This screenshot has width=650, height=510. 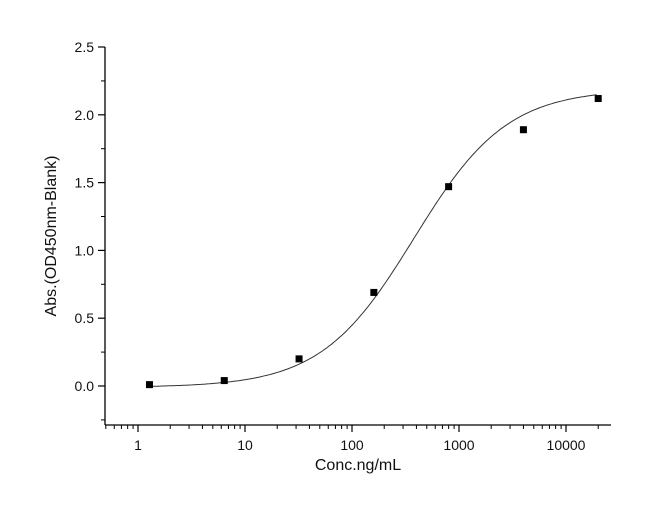 What do you see at coordinates (245, 445) in the screenshot?
I see `x-tick-label: 10` at bounding box center [245, 445].